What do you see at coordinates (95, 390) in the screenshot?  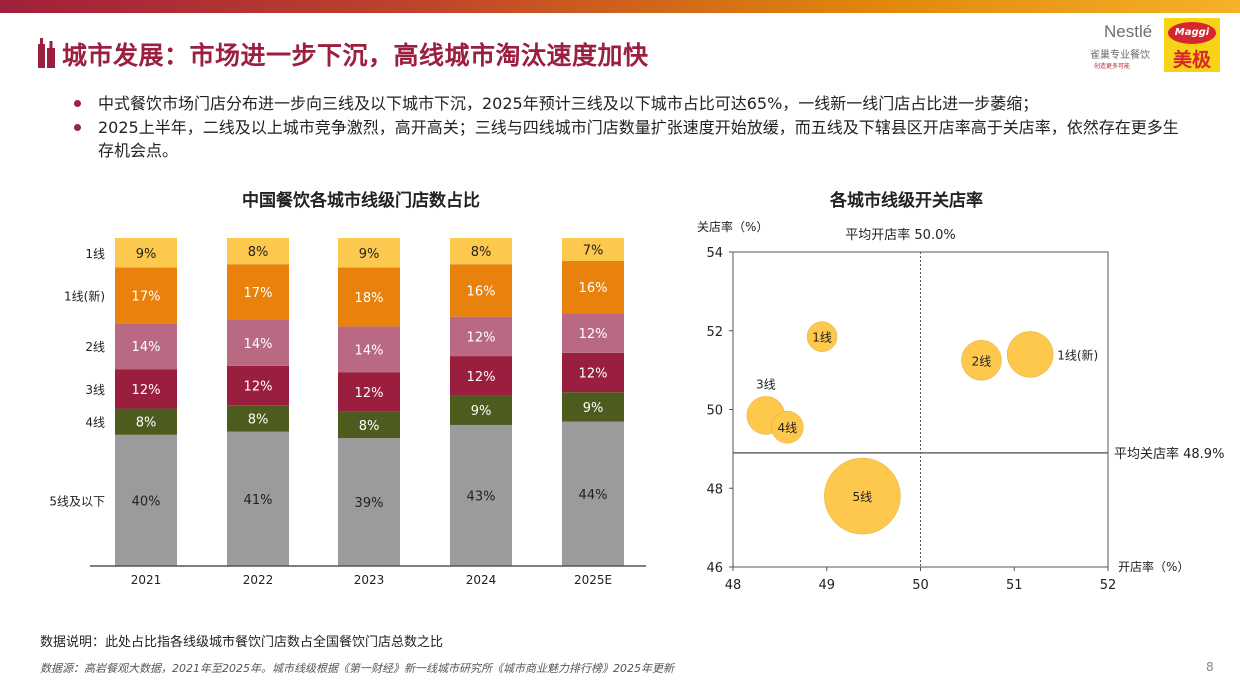 I see `series-label: 3线` at bounding box center [95, 390].